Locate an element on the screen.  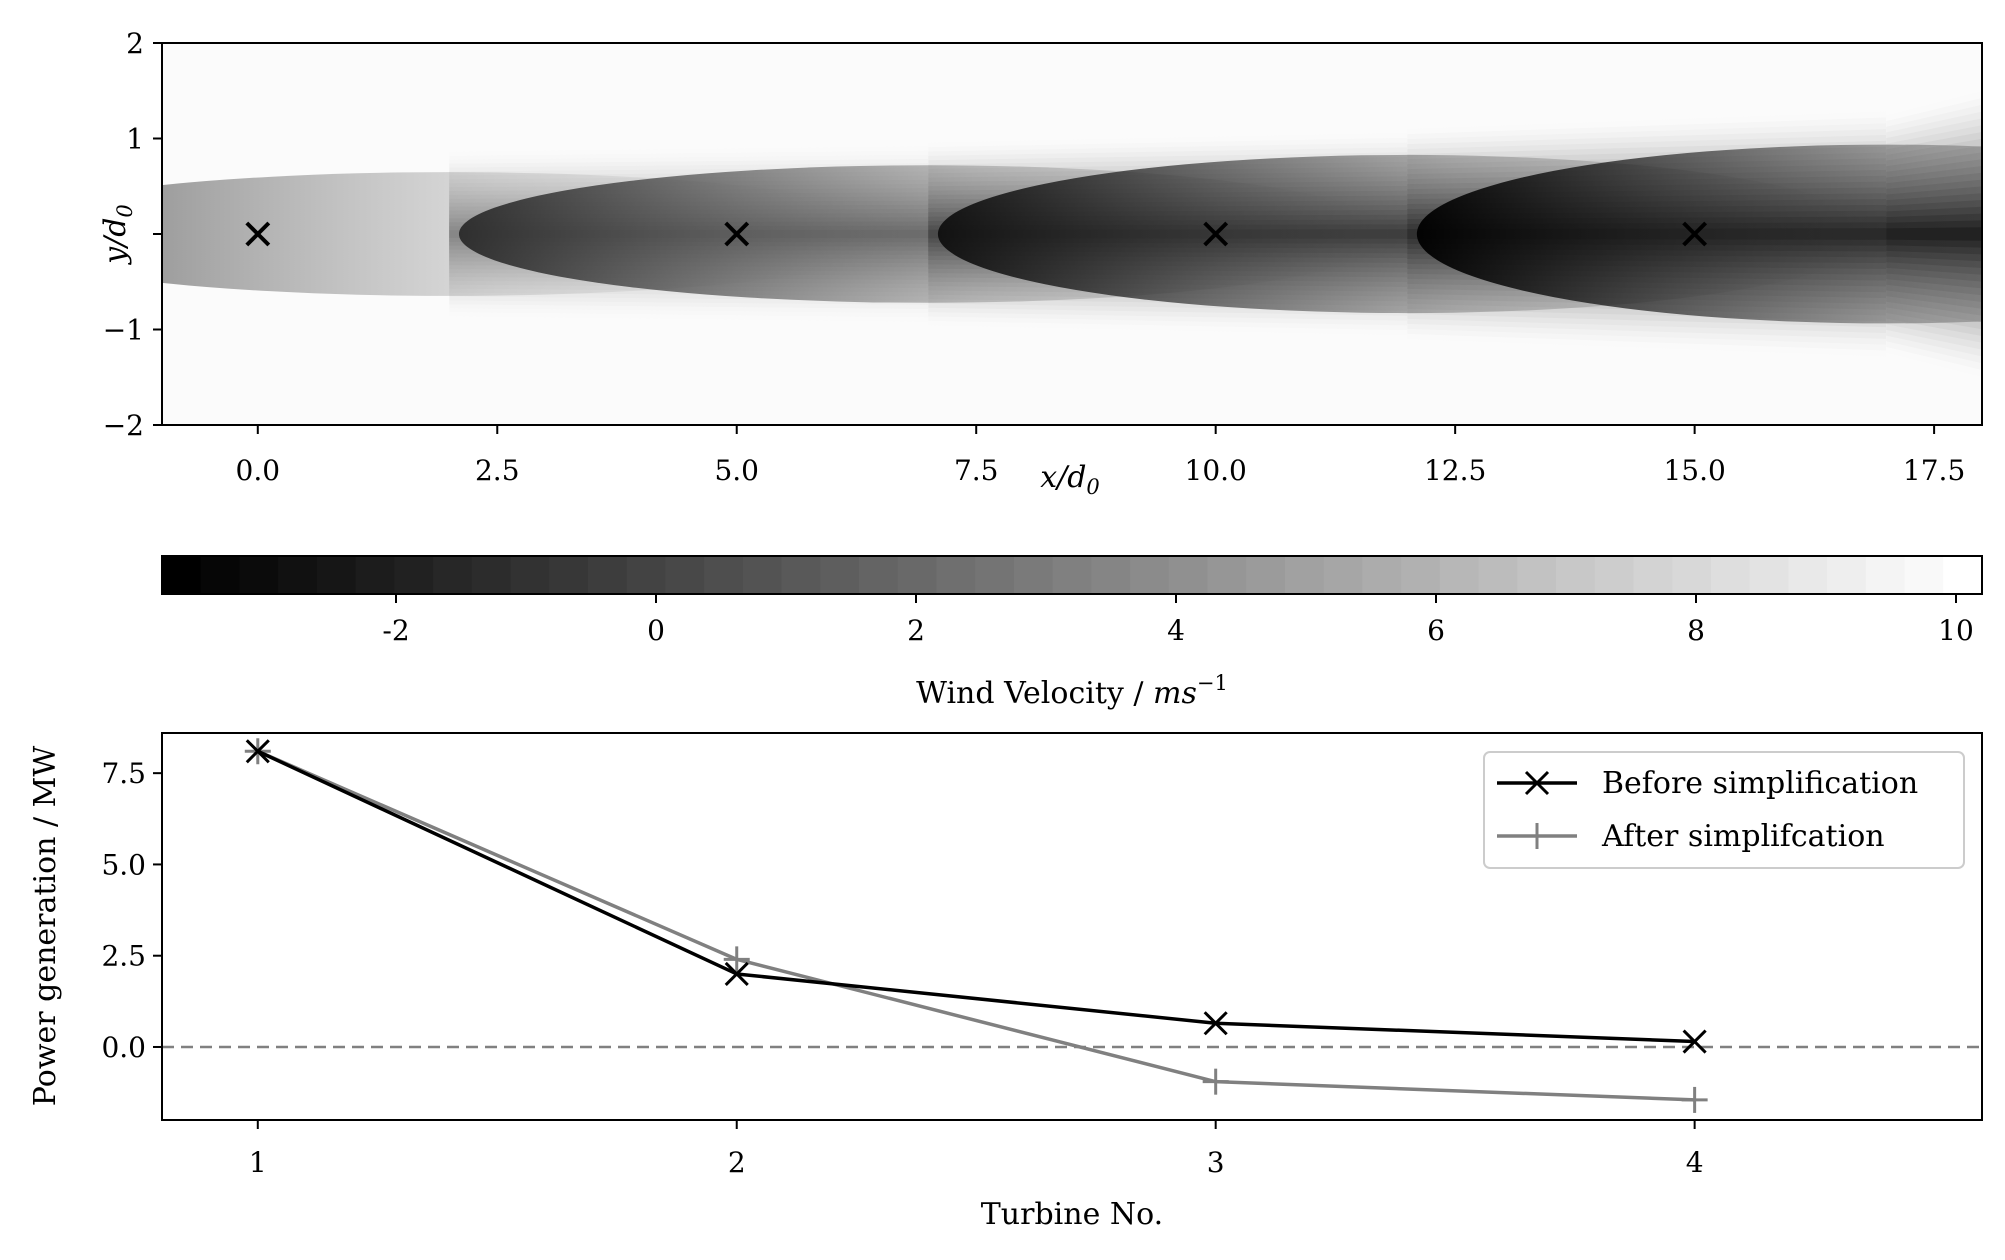
heatmap-x-tick-label: 17.5 is located at coordinates (1934, 470).